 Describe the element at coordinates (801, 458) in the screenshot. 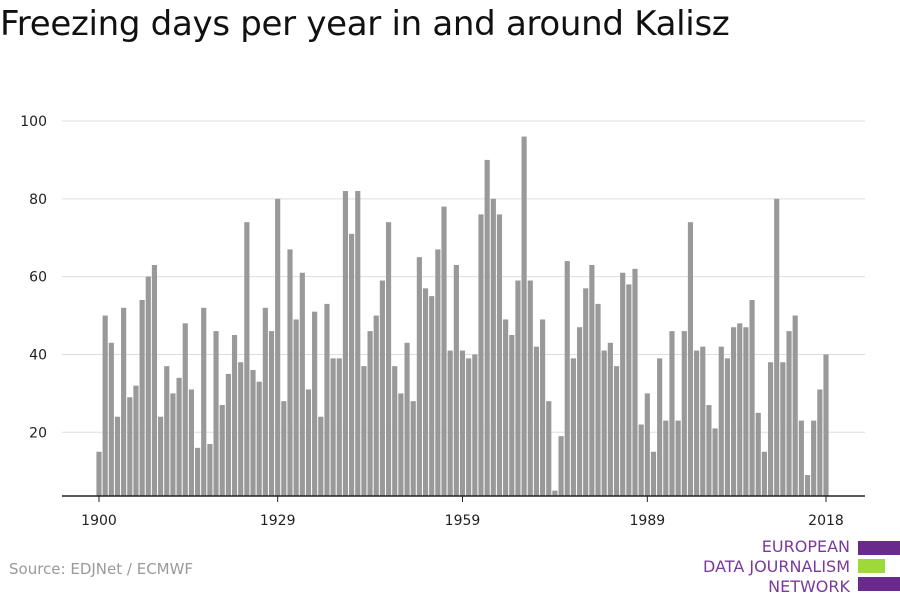

I see `bar-2014` at that location.